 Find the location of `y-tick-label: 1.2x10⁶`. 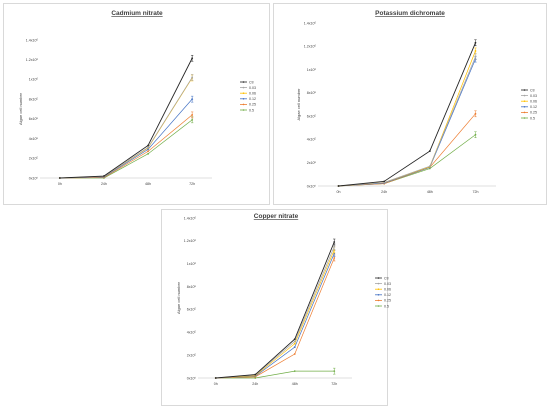

y-tick-label: 1.2x10⁶ is located at coordinates (32, 60).